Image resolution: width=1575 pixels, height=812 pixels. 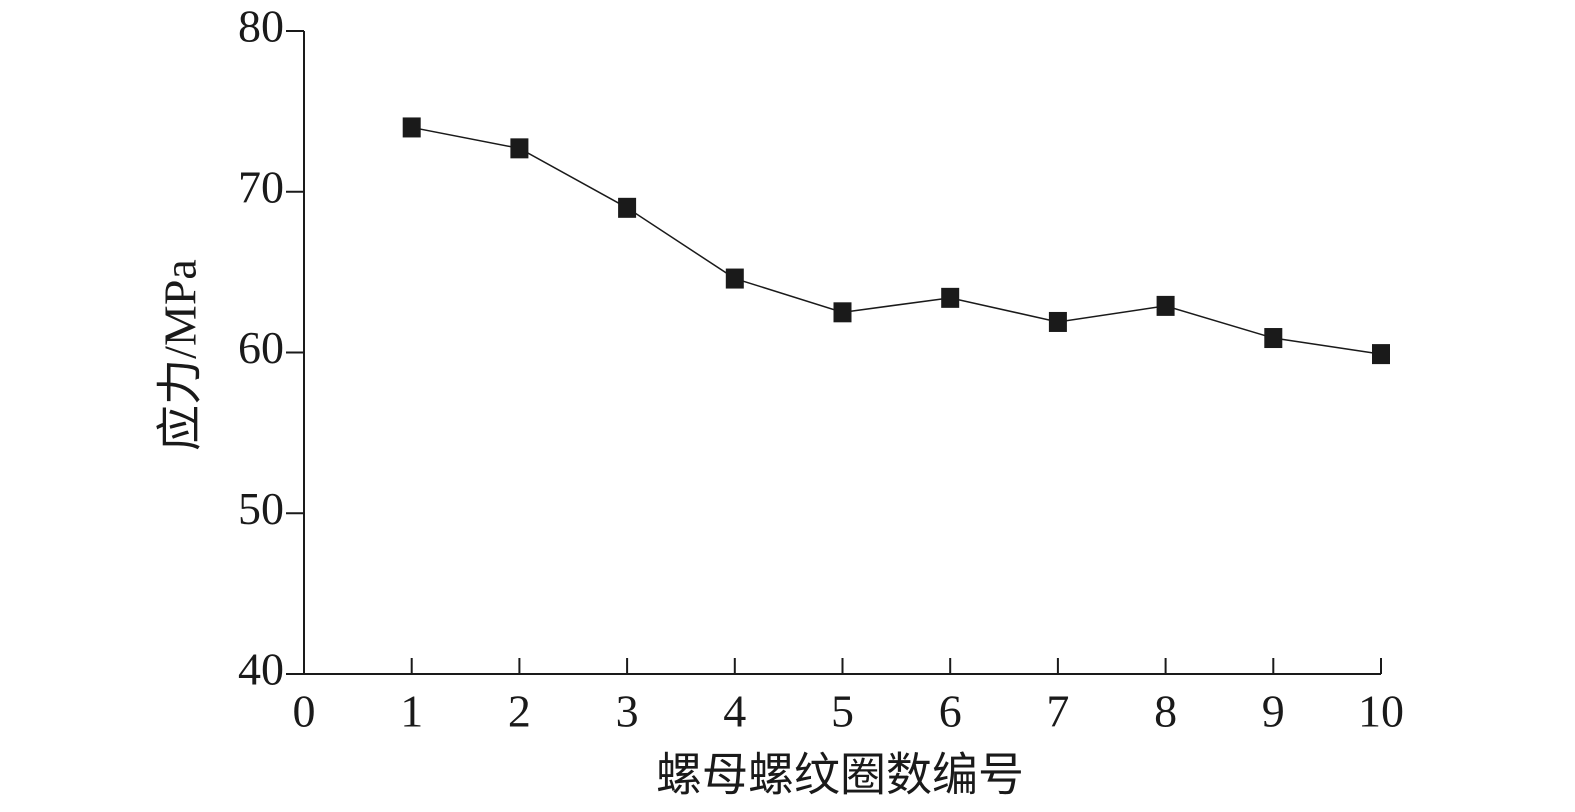 What do you see at coordinates (519, 711) in the screenshot?
I see `x-tick-label: 2` at bounding box center [519, 711].